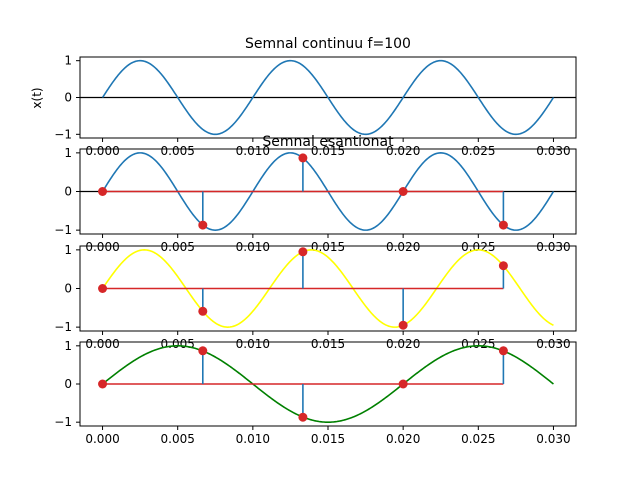 The width and height of the screenshot is (640, 480). I want to click on plot1-ylabel: x(t), so click(37, 97).